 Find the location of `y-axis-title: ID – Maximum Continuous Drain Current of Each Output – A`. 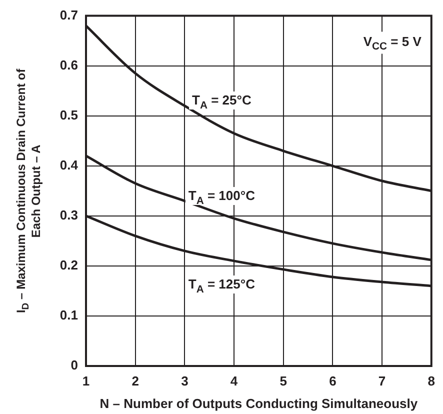

y-axis-title: ID – Maximum Continuous Drain Current of Each Output – A is located at coordinates (28, 191).